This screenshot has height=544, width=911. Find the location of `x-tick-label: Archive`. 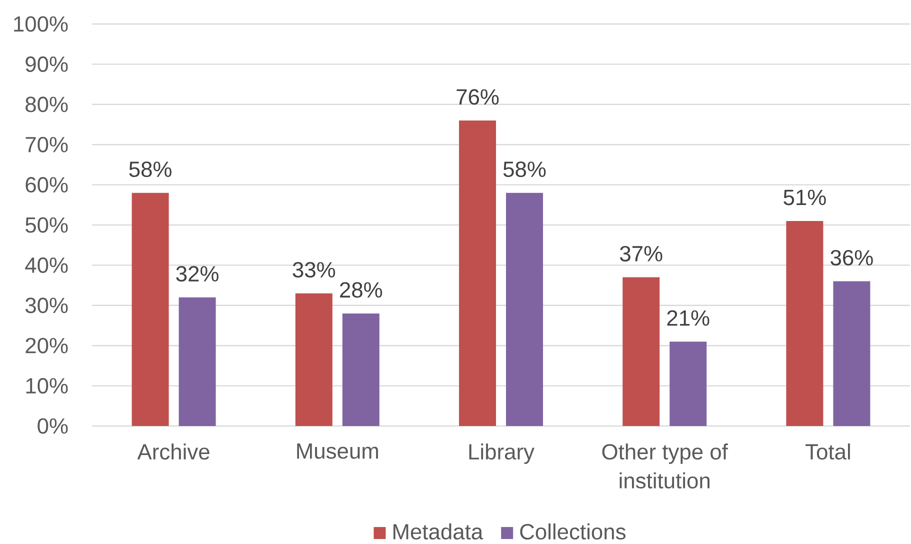

x-tick-label: Archive is located at coordinates (173, 451).